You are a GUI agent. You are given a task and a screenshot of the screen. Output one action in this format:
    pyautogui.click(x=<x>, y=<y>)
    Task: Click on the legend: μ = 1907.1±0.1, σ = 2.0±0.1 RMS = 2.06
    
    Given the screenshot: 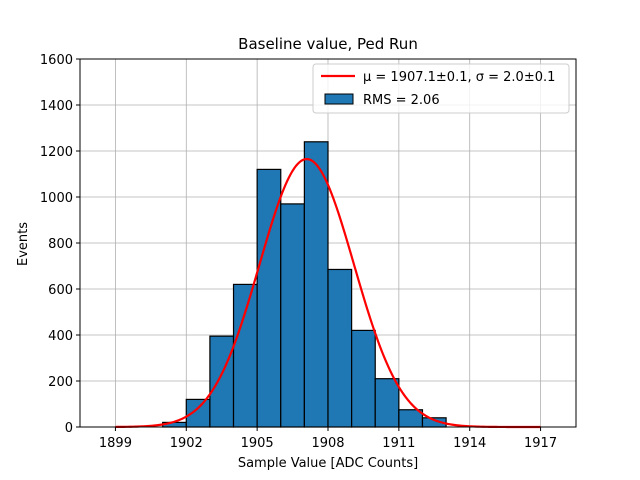 What is the action you would take?
    pyautogui.click(x=441, y=88)
    